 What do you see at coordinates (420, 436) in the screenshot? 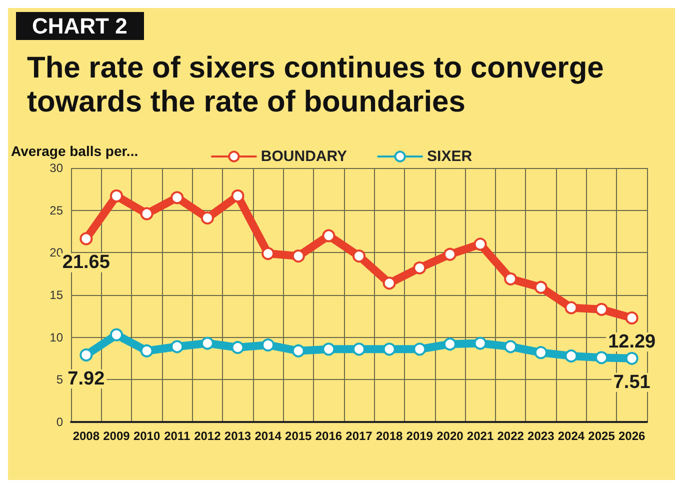
I see `x-tick-label: 2019` at bounding box center [420, 436].